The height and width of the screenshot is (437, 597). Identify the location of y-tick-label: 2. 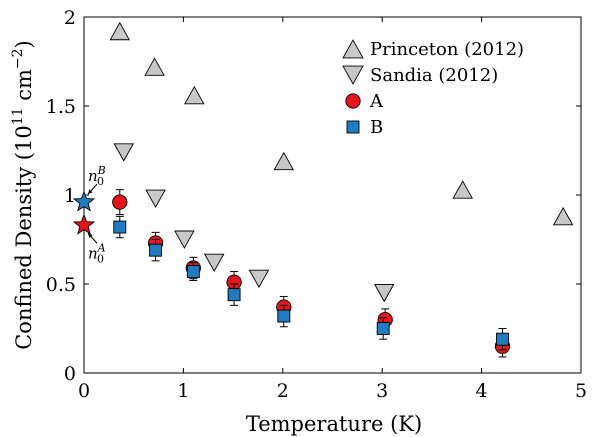
(70, 18).